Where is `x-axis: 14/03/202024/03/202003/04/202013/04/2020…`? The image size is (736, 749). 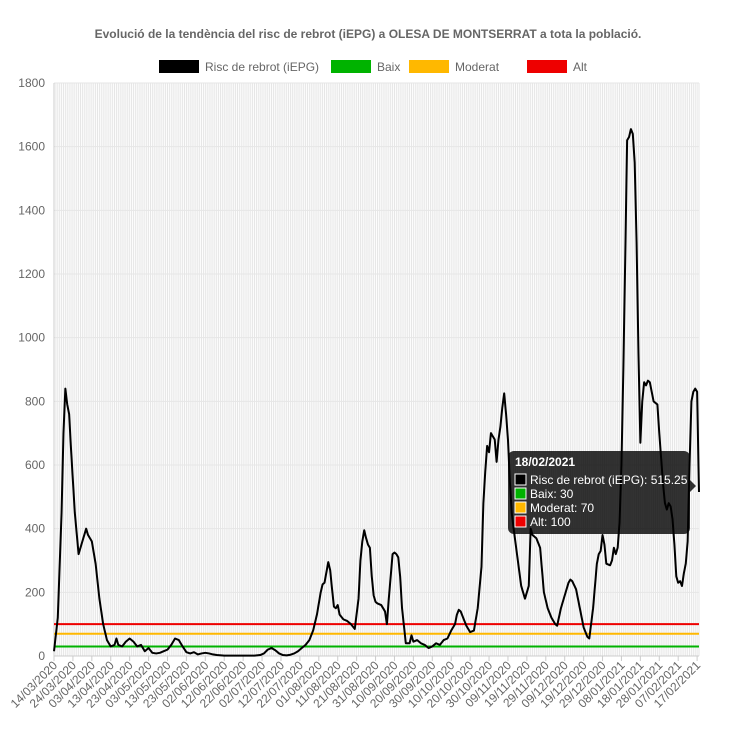 x-axis: 14/03/202024/03/202003/04/202013/04/2020… is located at coordinates (355, 683).